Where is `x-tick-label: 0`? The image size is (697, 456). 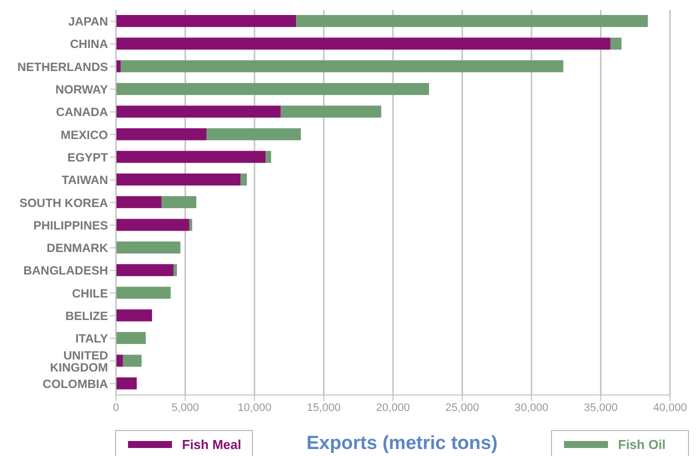
x-tick-label: 0 is located at coordinates (116, 408).